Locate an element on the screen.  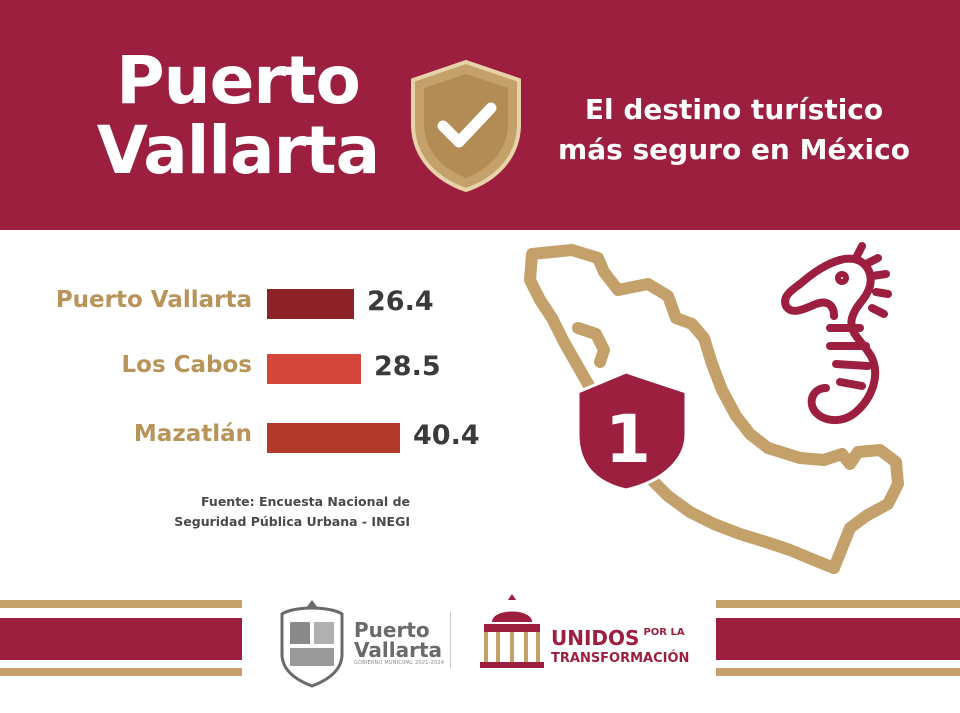
footer-unidos-main: UNIDOS POR LA is located at coordinates (618, 638).